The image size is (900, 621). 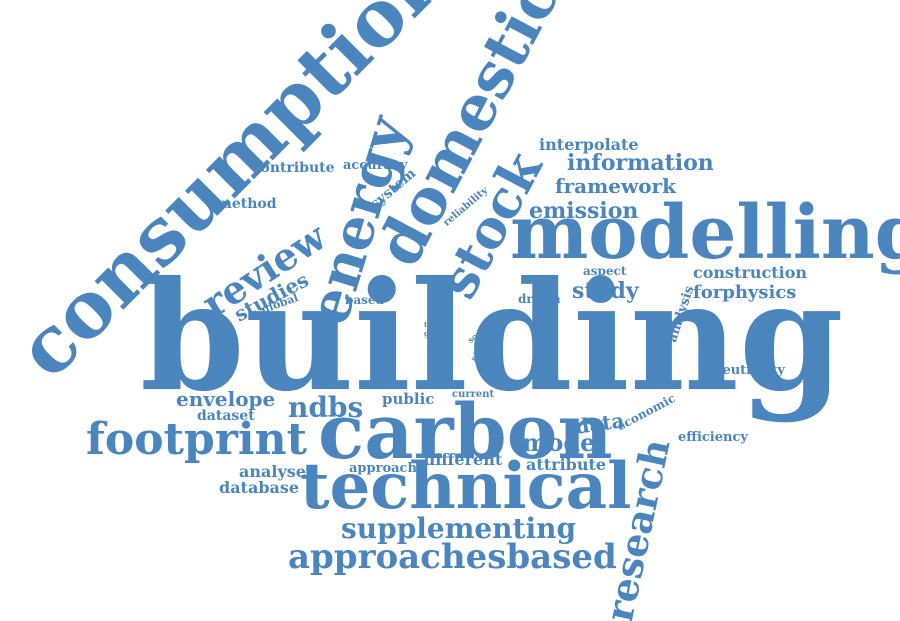 I want to click on word-goal: goal, so click(x=432, y=333).